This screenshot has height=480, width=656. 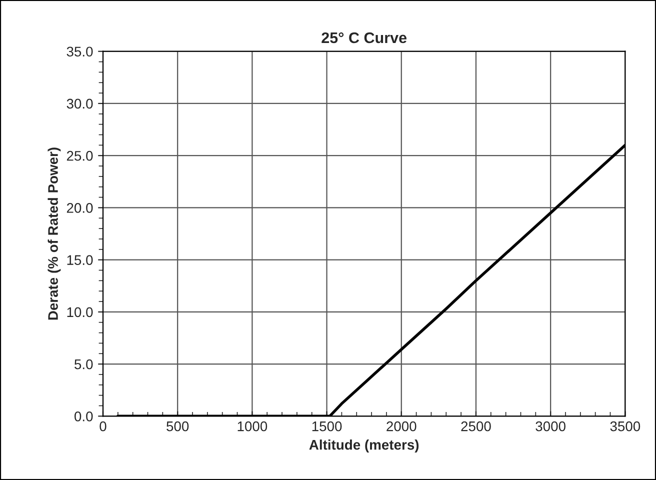 I want to click on x-tick-label: 2000, so click(x=401, y=426).